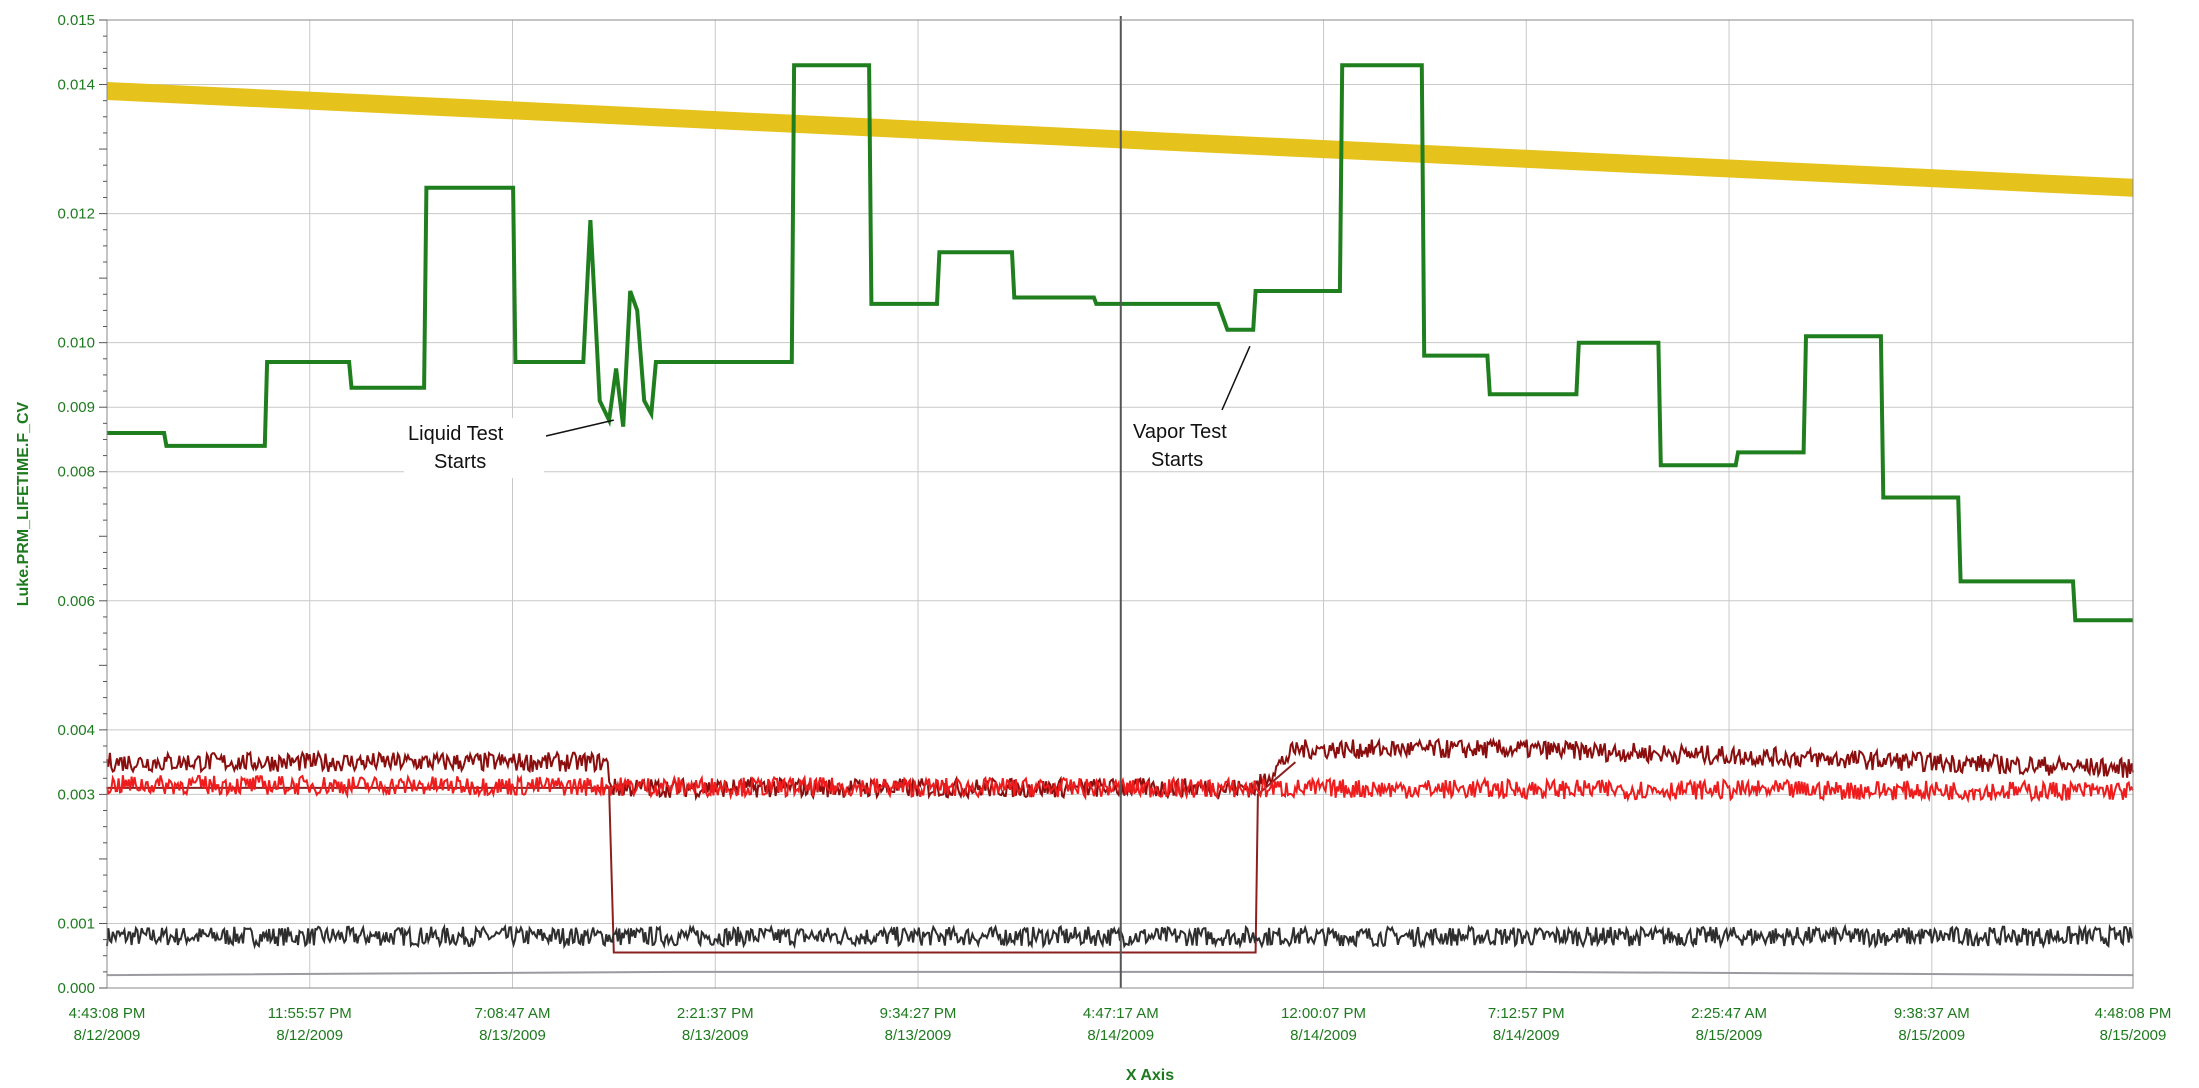  Describe the element at coordinates (1526, 1013) in the screenshot. I see `x-tick-label-time: 7:12:57 PM` at that location.